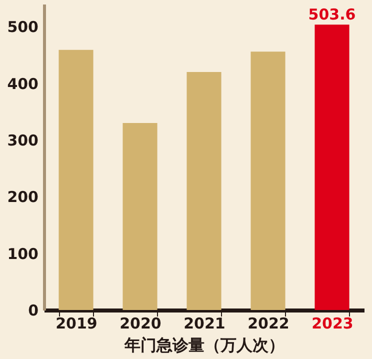  Describe the element at coordinates (33, 311) in the screenshot. I see `y-tick-label: 0` at that location.